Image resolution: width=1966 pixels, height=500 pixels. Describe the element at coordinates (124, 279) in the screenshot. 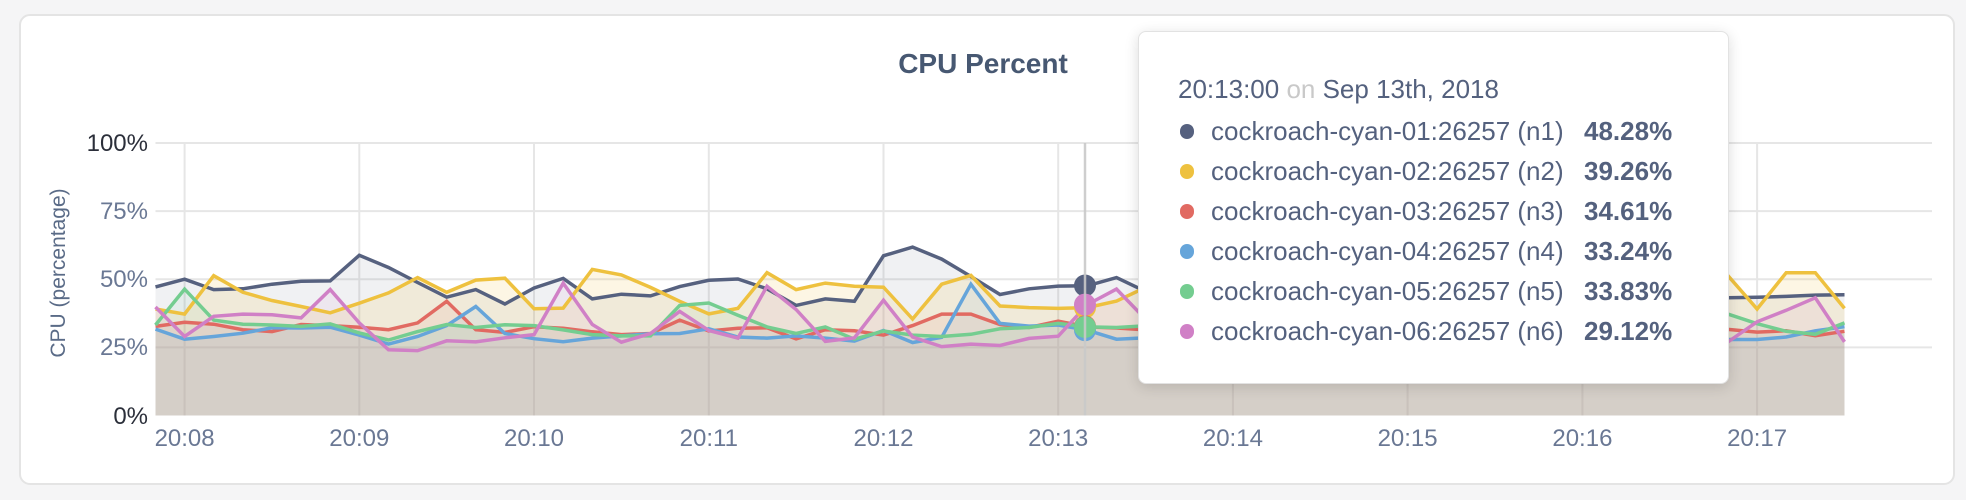

I see `svg-text: 50%` at that location.